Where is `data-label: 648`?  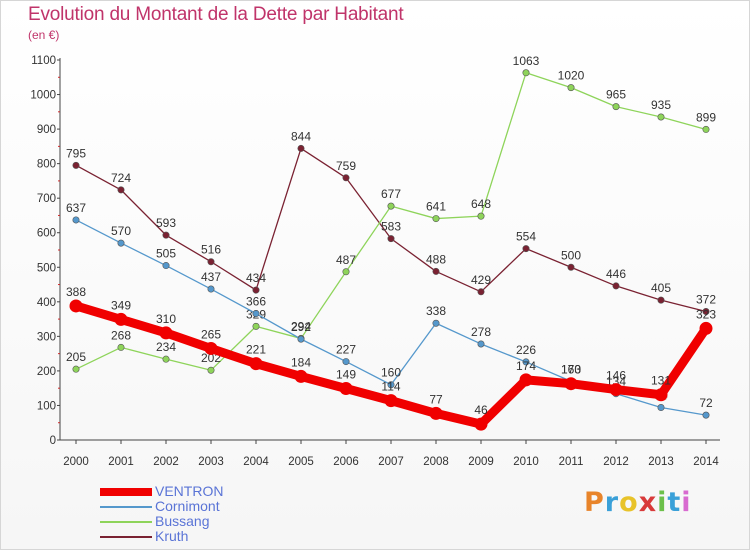 data-label: 648 is located at coordinates (481, 204).